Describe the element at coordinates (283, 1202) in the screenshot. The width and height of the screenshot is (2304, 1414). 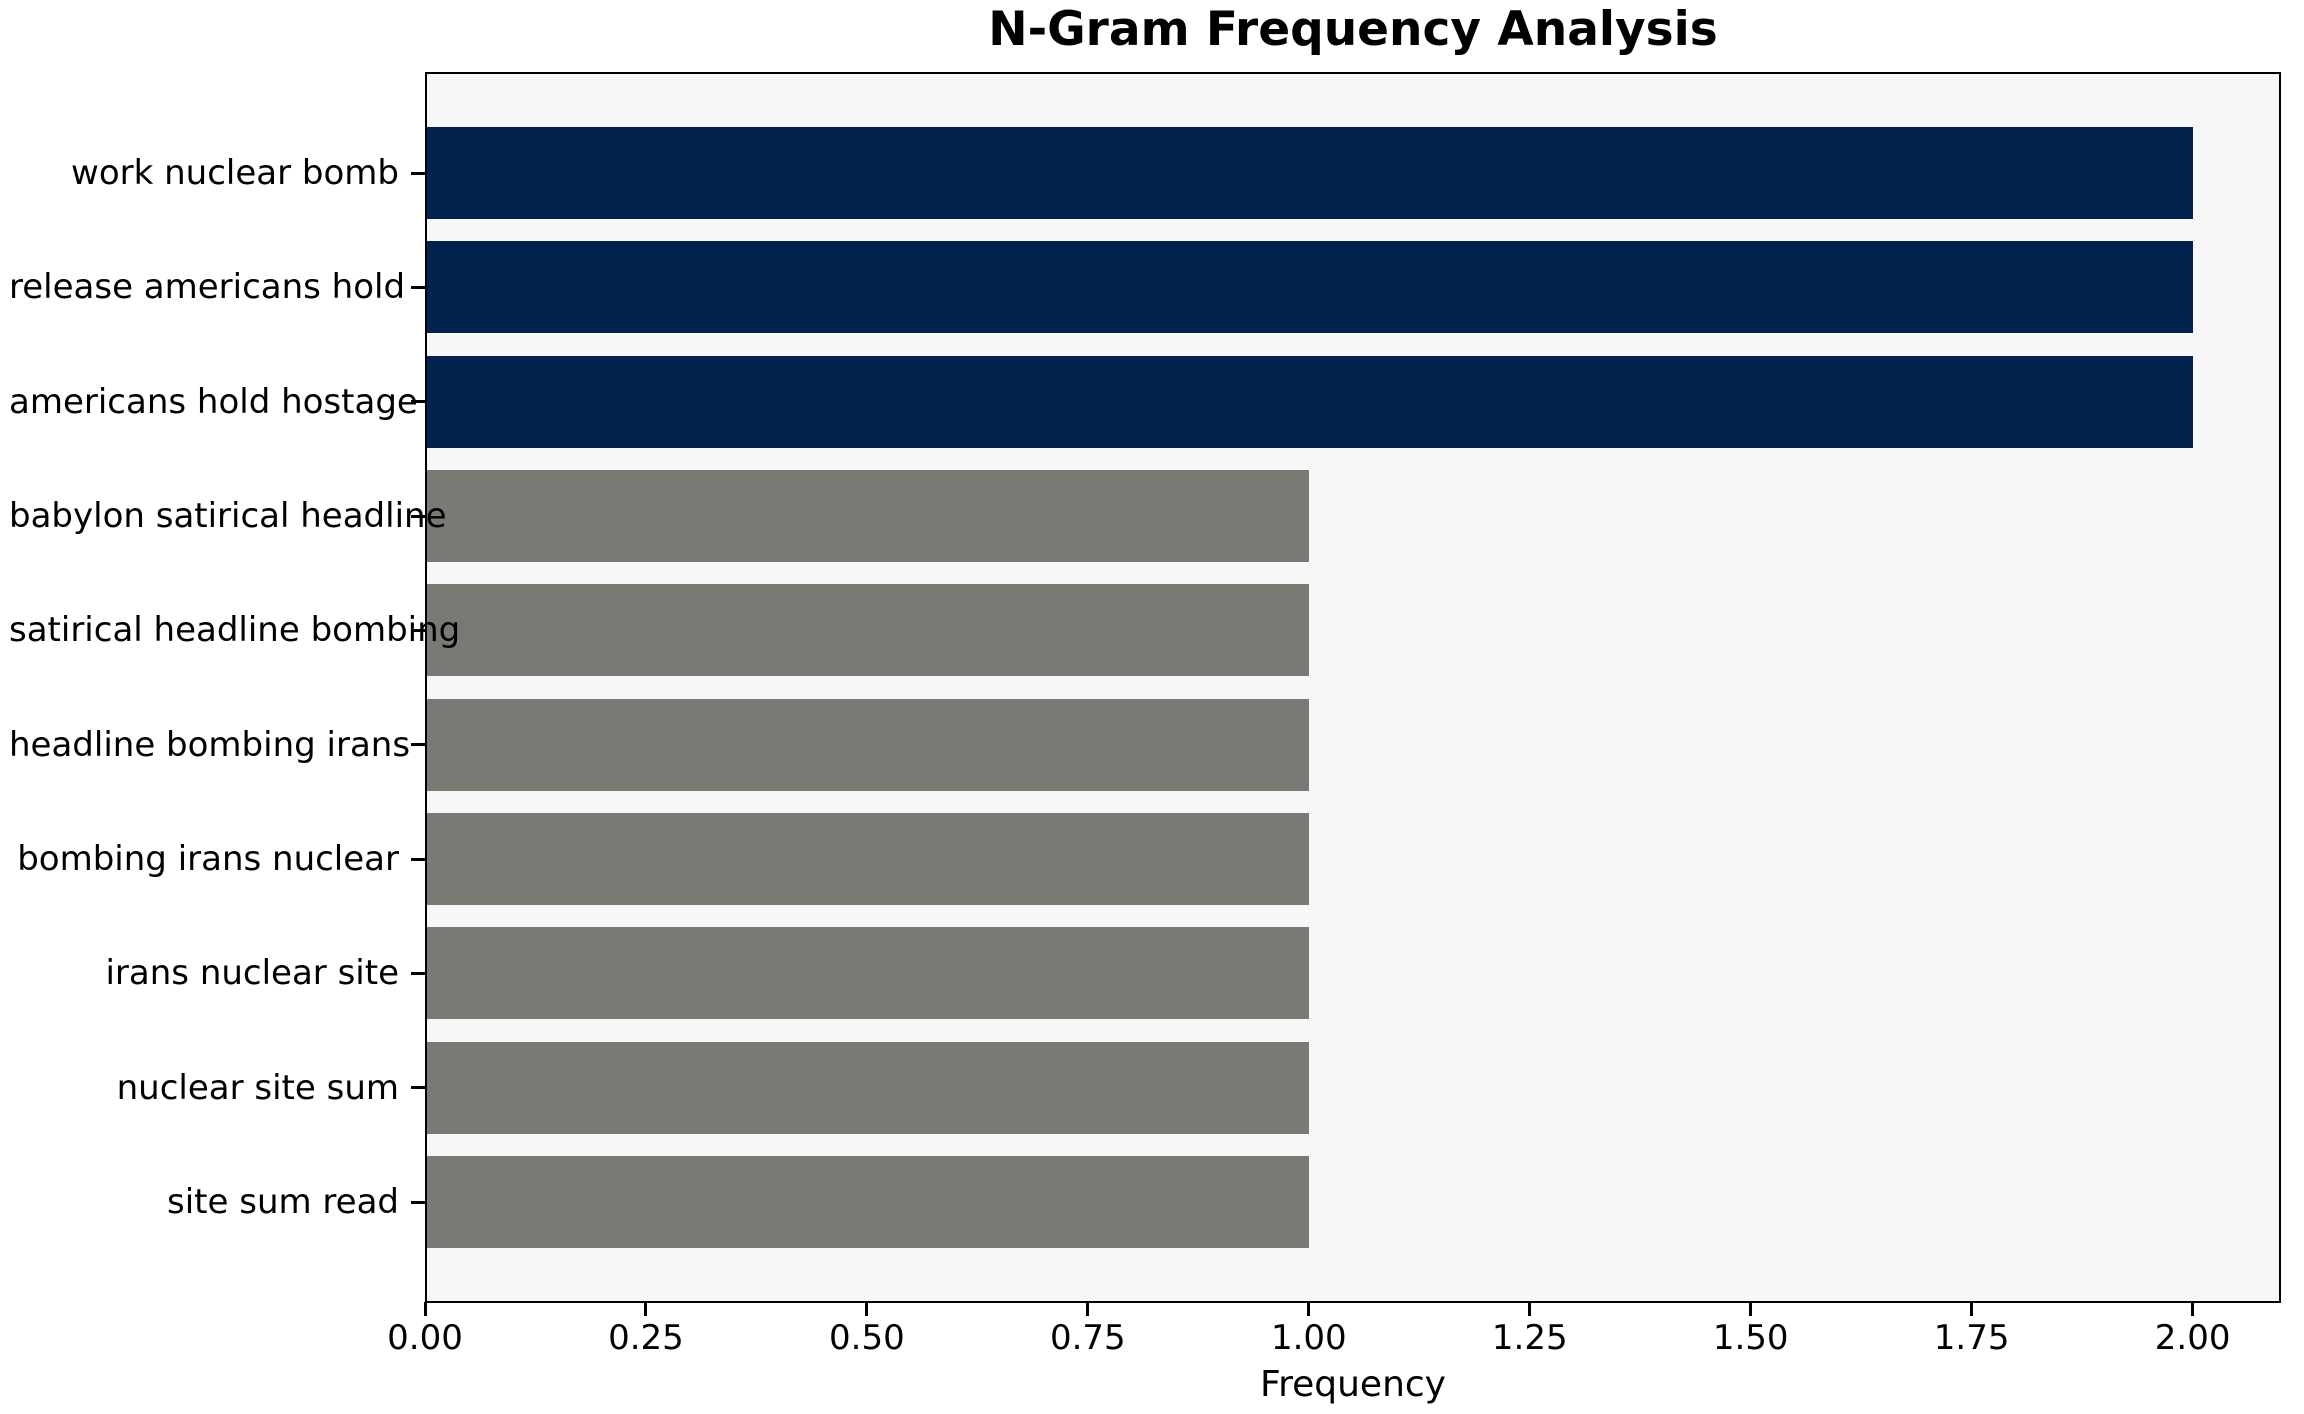
I see `y-tick-label: site sum read` at that location.